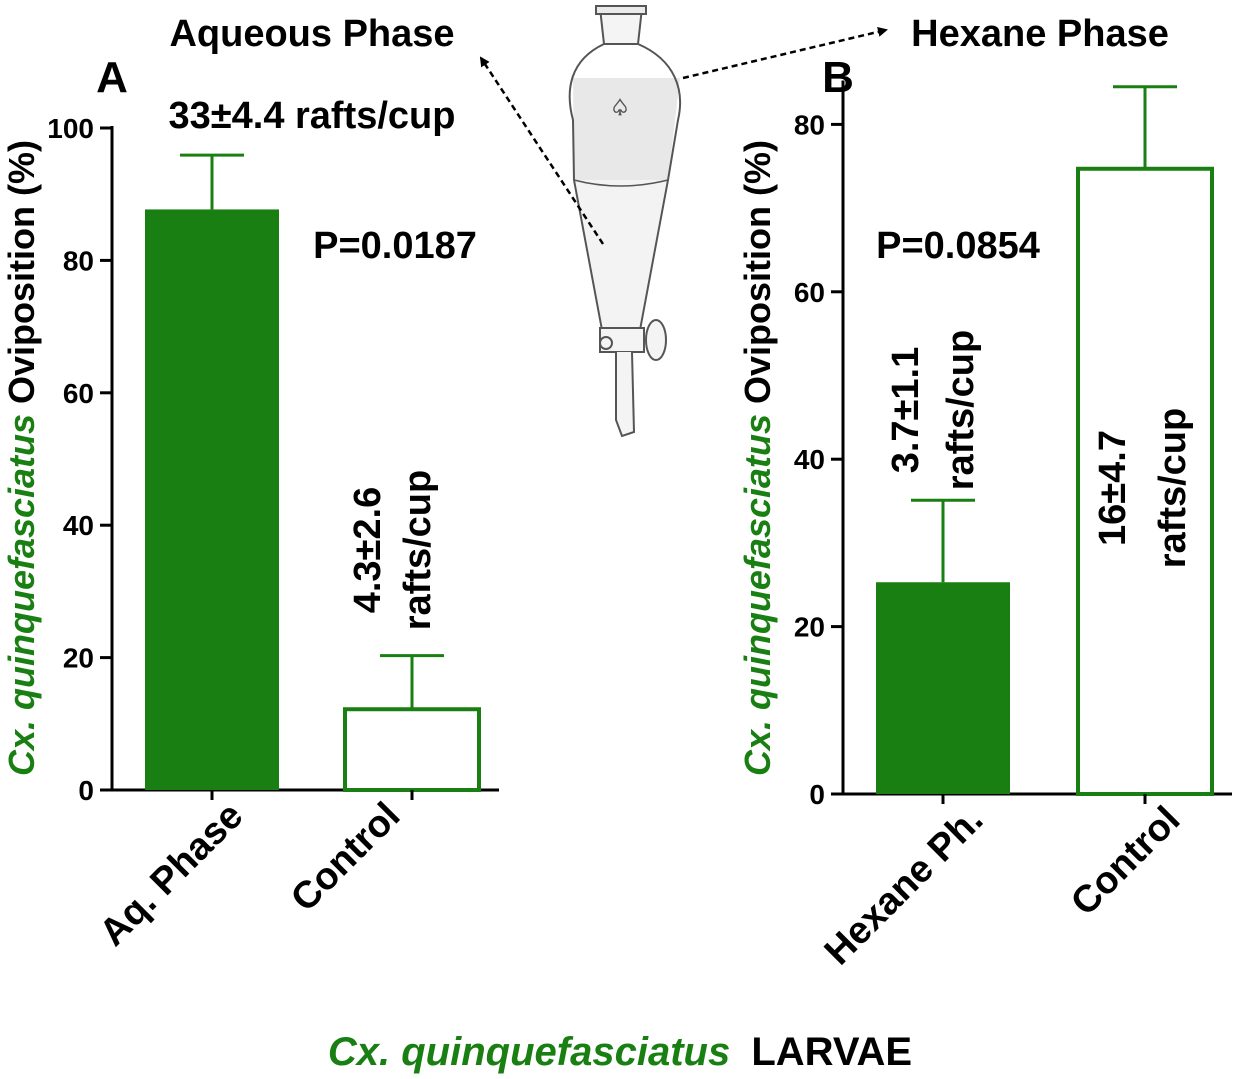 The height and width of the screenshot is (1079, 1243). Describe the element at coordinates (785, 53) in the screenshot. I see `hexane-arrow` at that location.